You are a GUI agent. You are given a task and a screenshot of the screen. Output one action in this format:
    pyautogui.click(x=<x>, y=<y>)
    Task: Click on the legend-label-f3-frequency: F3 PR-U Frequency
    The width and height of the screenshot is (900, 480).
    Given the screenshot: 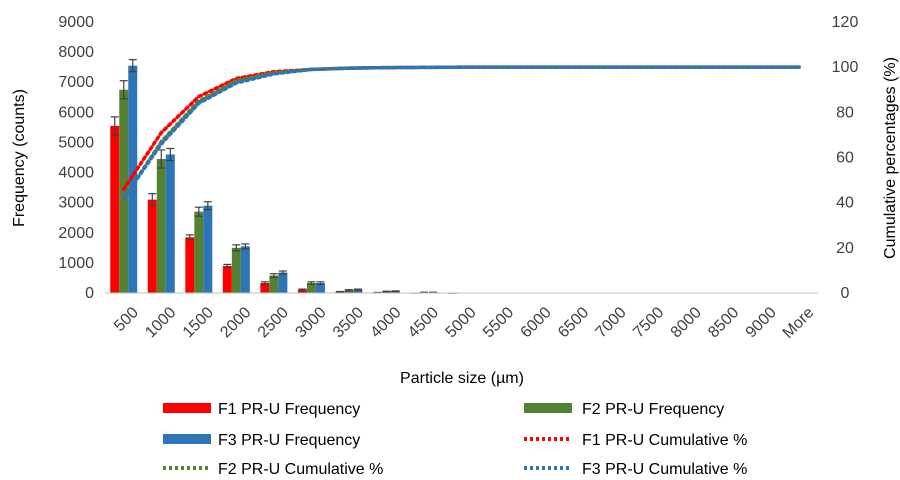 What is the action you would take?
    pyautogui.click(x=289, y=440)
    